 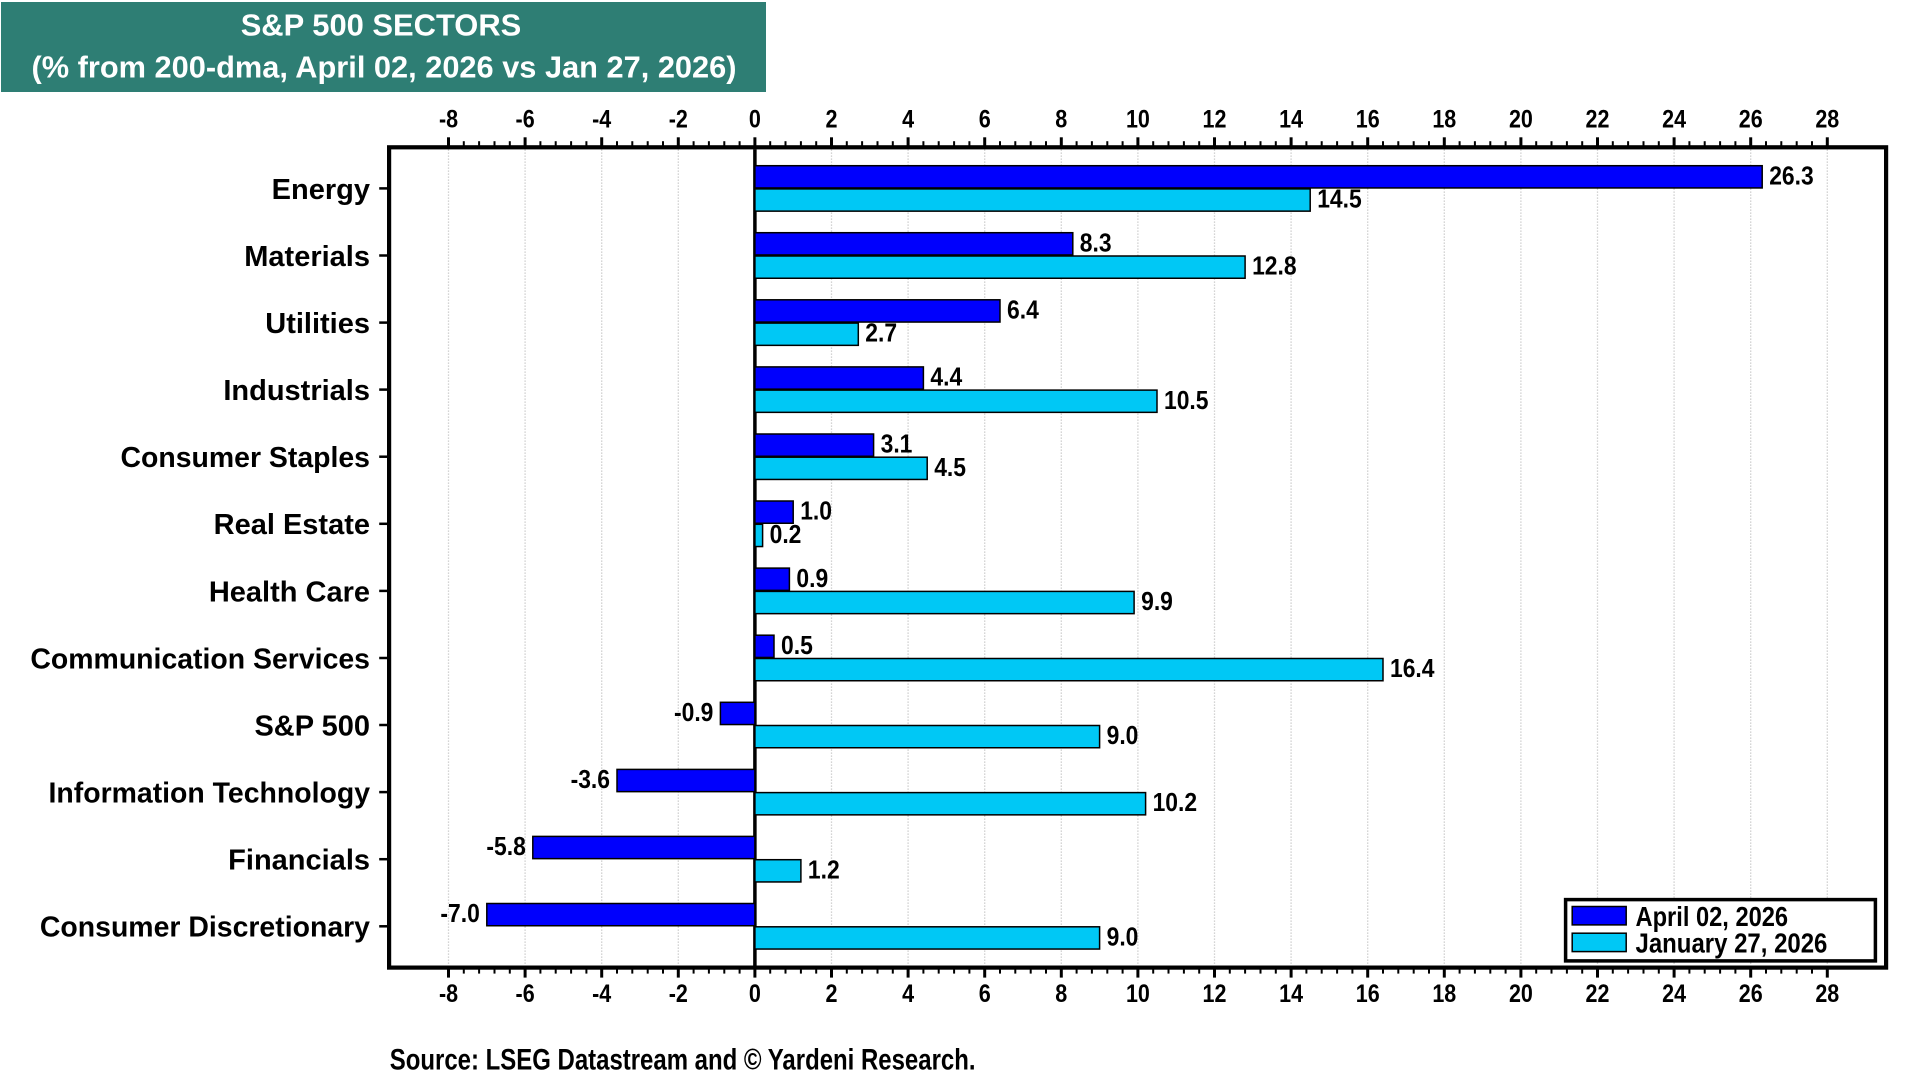 What do you see at coordinates (590, 780) in the screenshot?
I see `svg-text: -3.6` at bounding box center [590, 780].